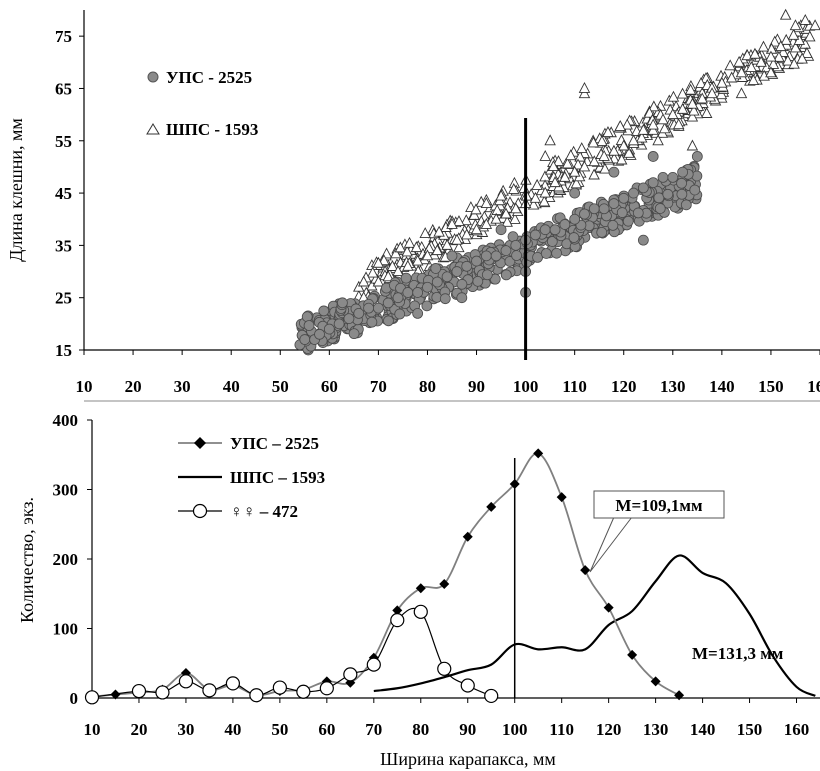  What do you see at coordinates (153, 77) in the screenshot?
I see `legend-marker-ups` at bounding box center [153, 77].